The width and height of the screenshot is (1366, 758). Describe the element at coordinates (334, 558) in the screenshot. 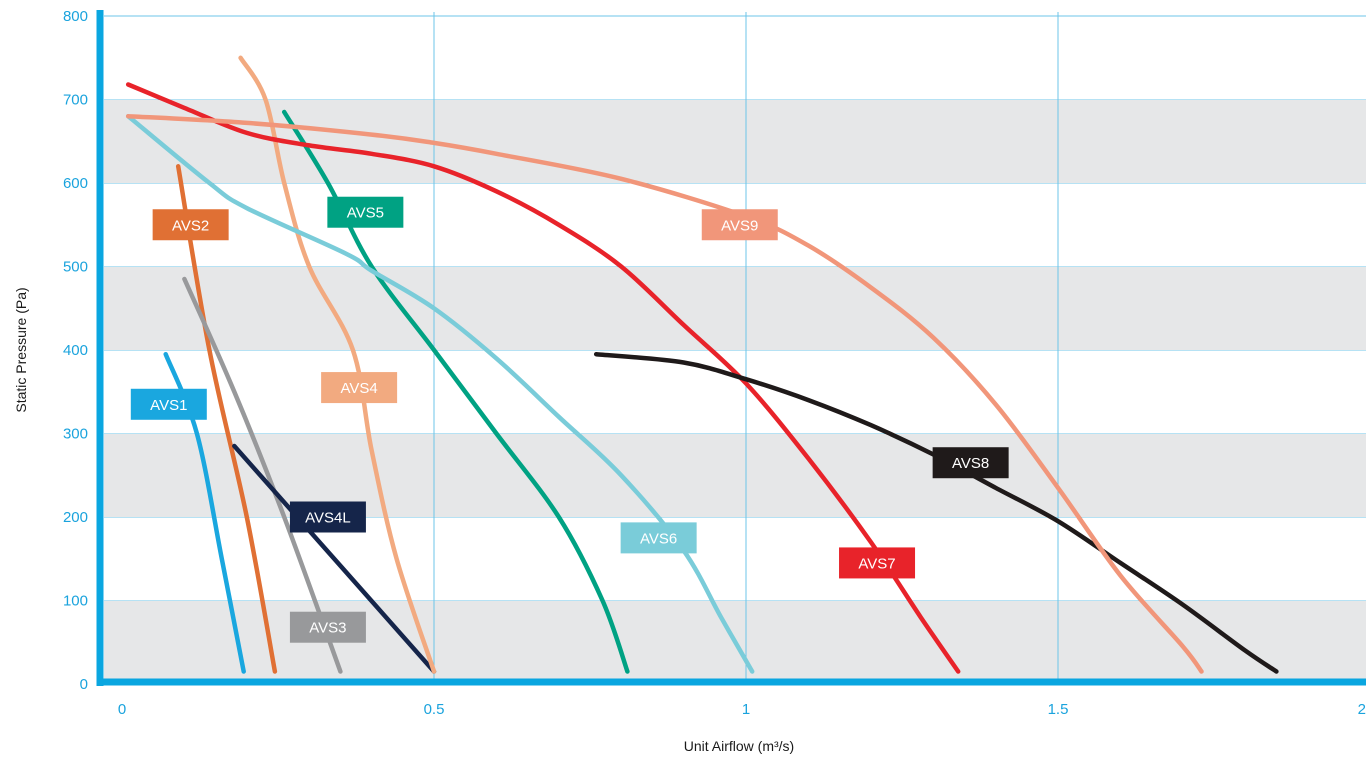

I see `series-line-avs4l` at that location.